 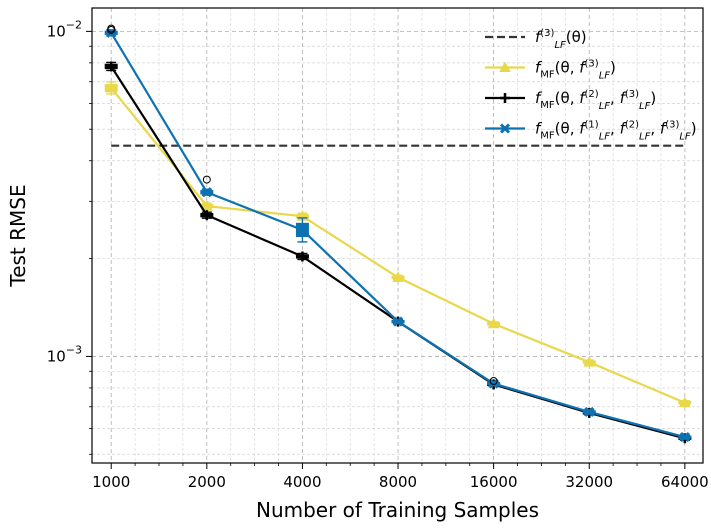 What do you see at coordinates (494, 482) in the screenshot?
I see `x-tick-label: 16000` at bounding box center [494, 482].